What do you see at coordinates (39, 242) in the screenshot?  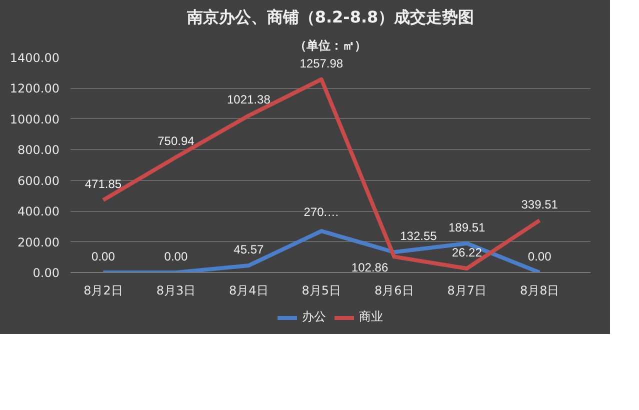 I see `y-tick-label: 200.00` at bounding box center [39, 242].